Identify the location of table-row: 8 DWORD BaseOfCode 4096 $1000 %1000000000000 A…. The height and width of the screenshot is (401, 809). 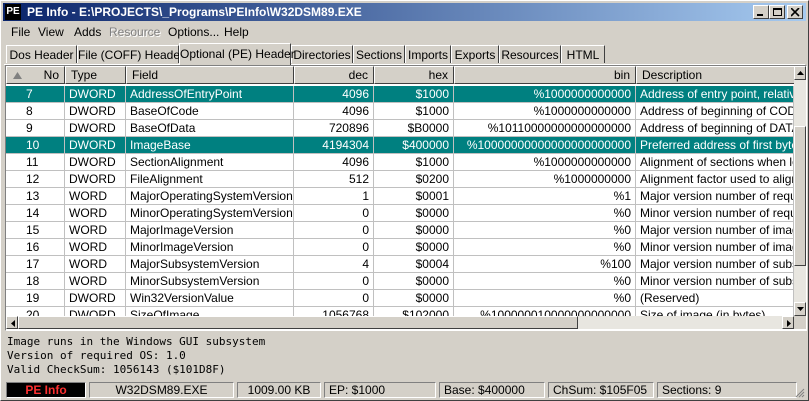
(400, 111).